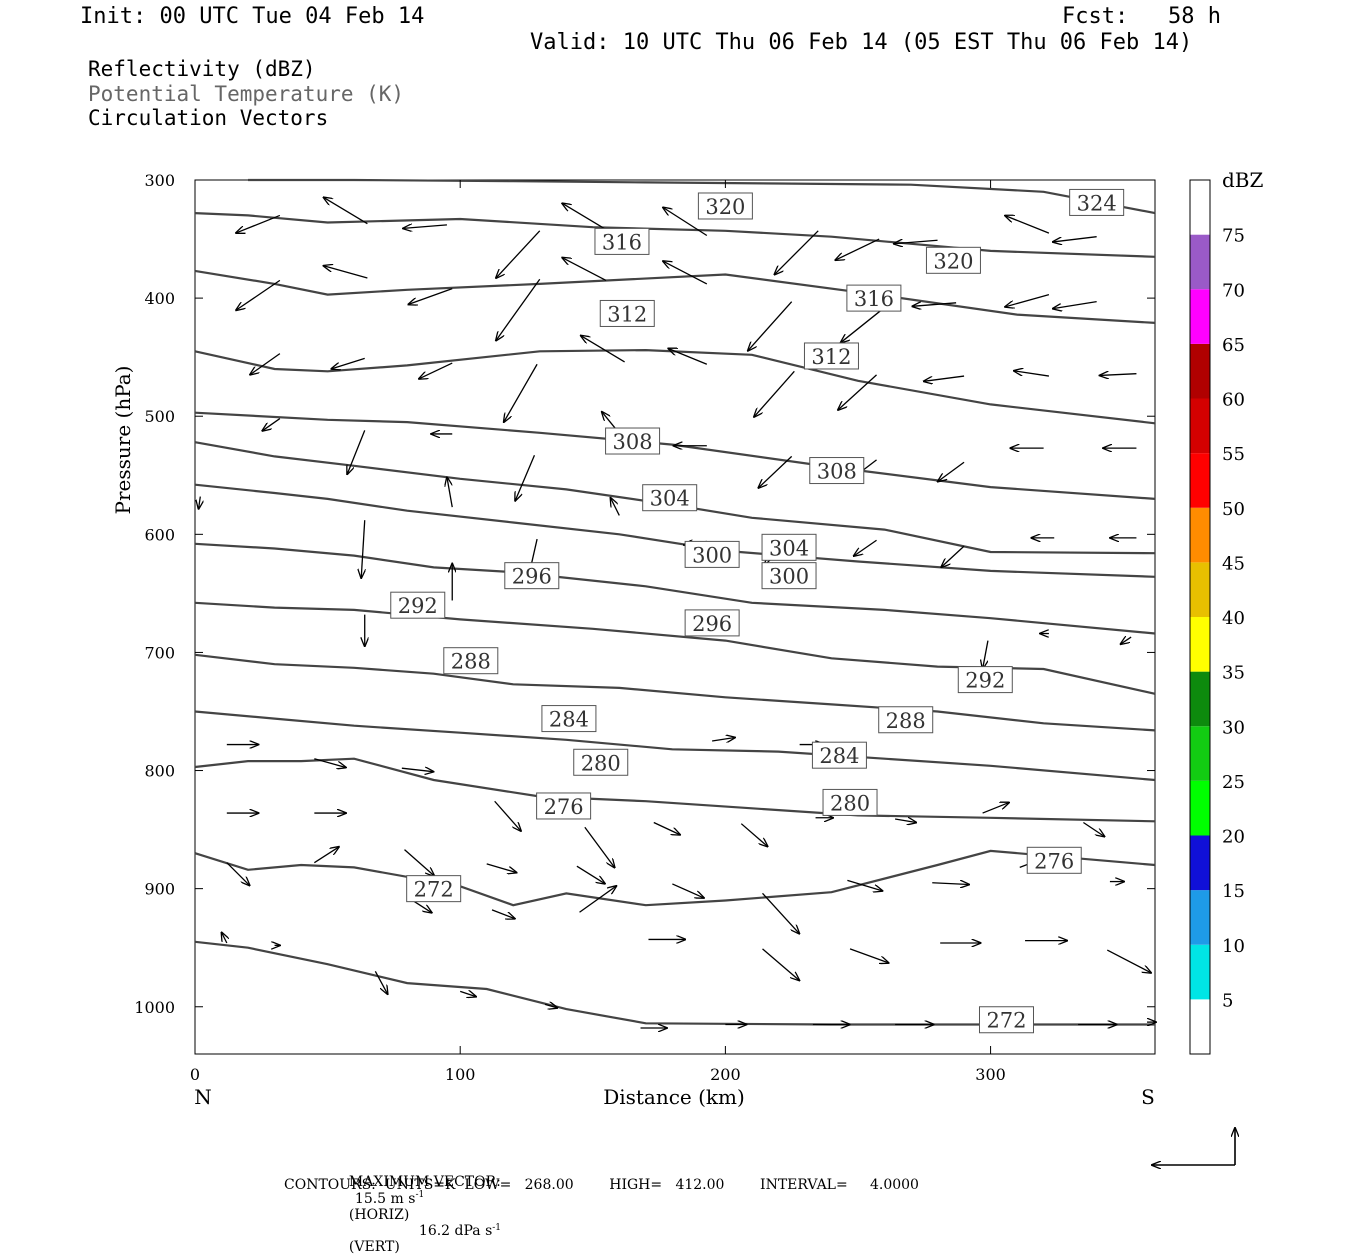 Image resolution: width=1350 pixels, height=1255 pixels. I want to click on contour-label: 308, so click(633, 441).